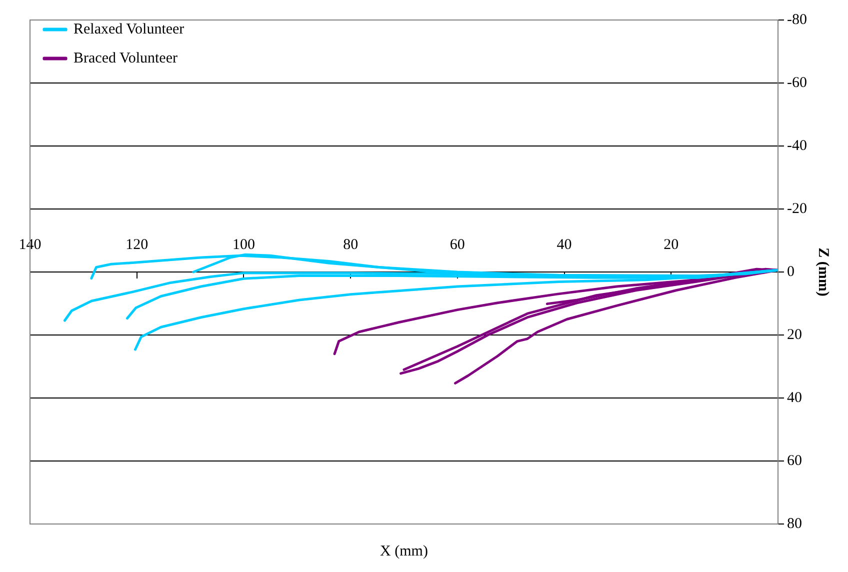 Image resolution: width=848 pixels, height=572 pixels. Describe the element at coordinates (126, 58) in the screenshot. I see `legend-label: Braced Volunteer` at that location.